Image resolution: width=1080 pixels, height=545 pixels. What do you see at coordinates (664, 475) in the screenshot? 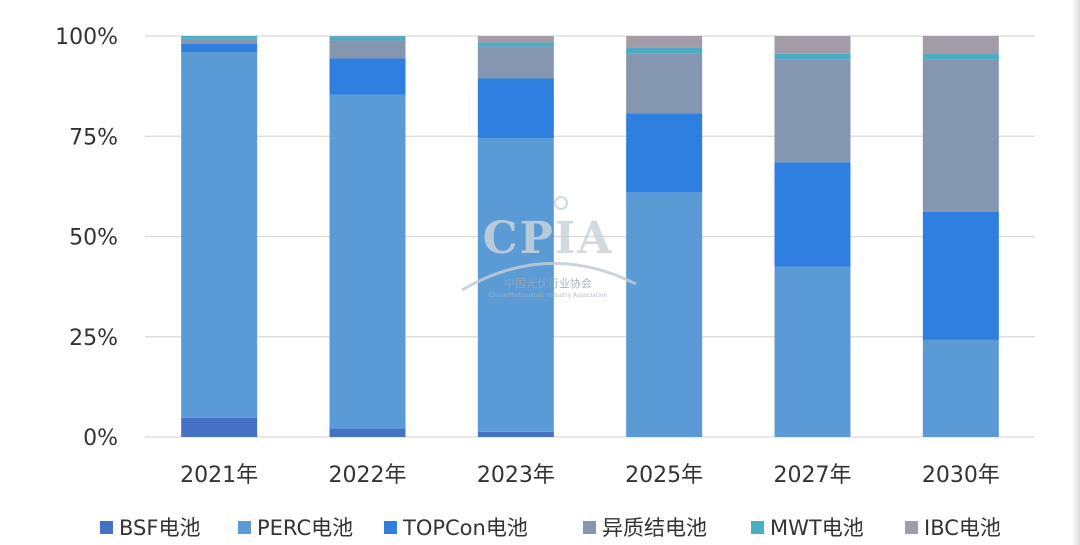
I see `x-tick-label: 2025年` at bounding box center [664, 475].